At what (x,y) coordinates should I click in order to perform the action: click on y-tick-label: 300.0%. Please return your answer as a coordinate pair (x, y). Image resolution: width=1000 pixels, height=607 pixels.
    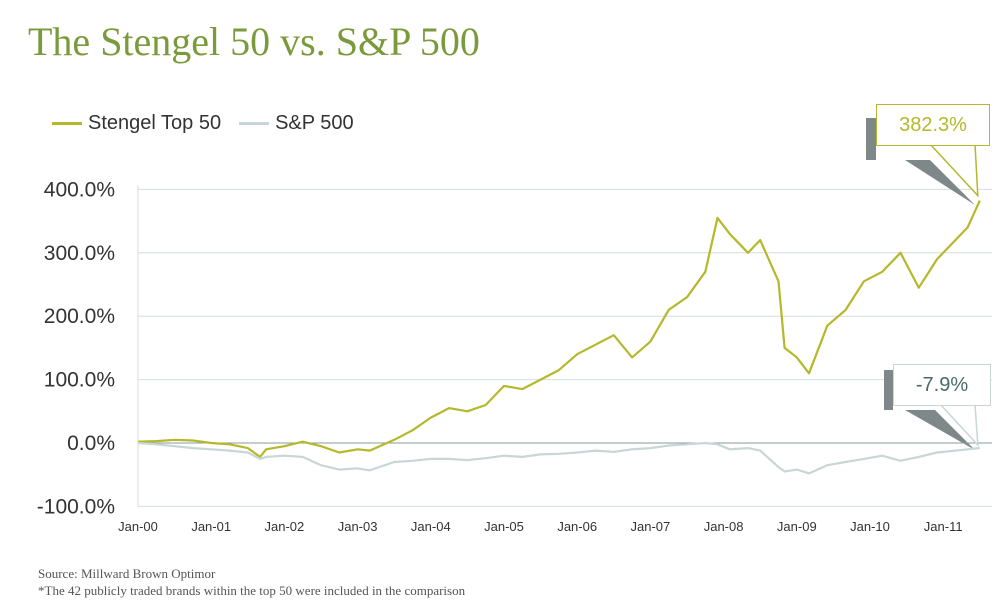
    Looking at the image, I should click on (79, 253).